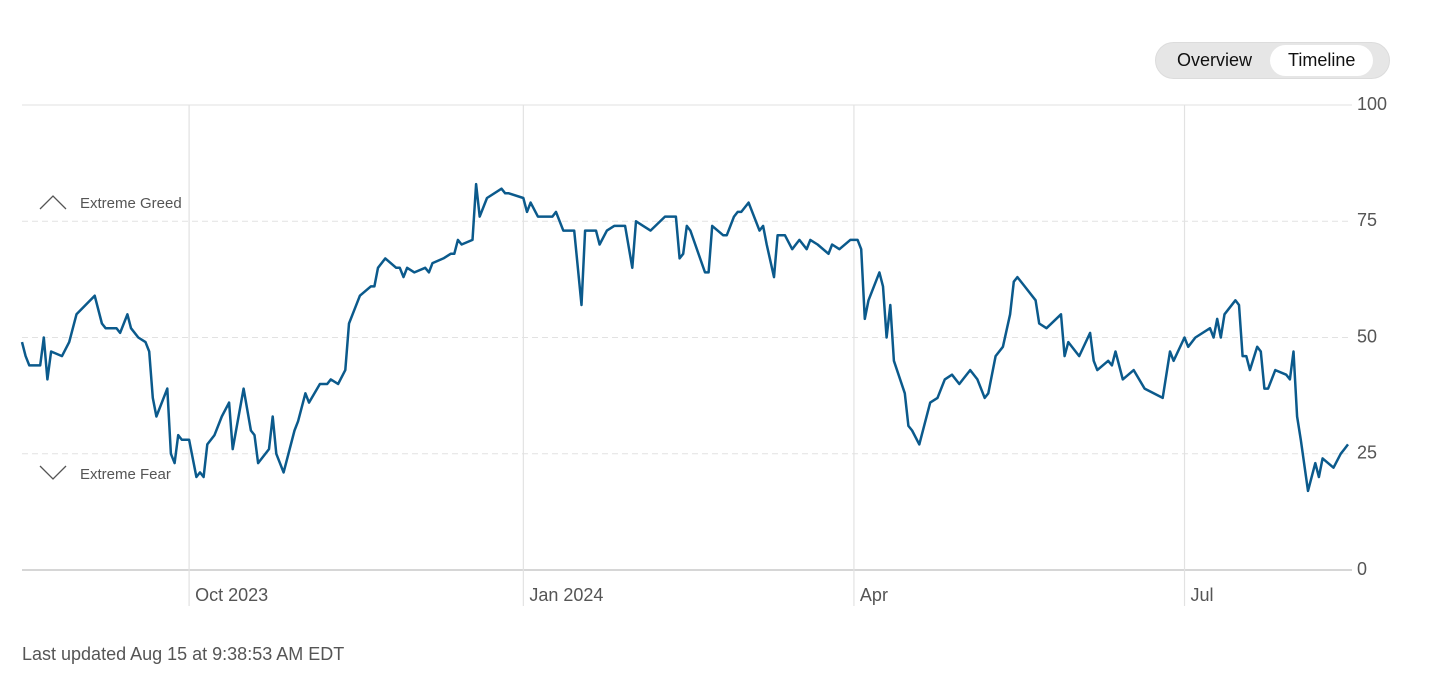 The image size is (1456, 673). What do you see at coordinates (131, 203) in the screenshot?
I see `annotation: Extreme Greed` at bounding box center [131, 203].